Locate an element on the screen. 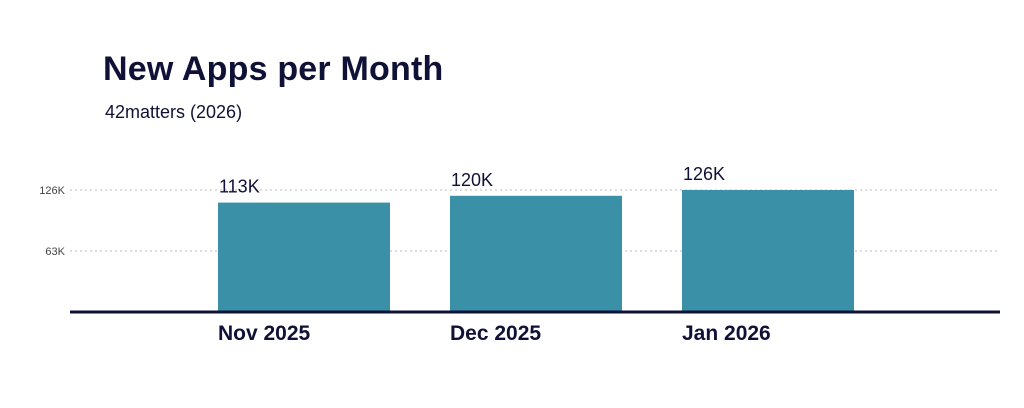 This screenshot has height=408, width=1024. x-tick-label: Dec 2025 is located at coordinates (495, 333).